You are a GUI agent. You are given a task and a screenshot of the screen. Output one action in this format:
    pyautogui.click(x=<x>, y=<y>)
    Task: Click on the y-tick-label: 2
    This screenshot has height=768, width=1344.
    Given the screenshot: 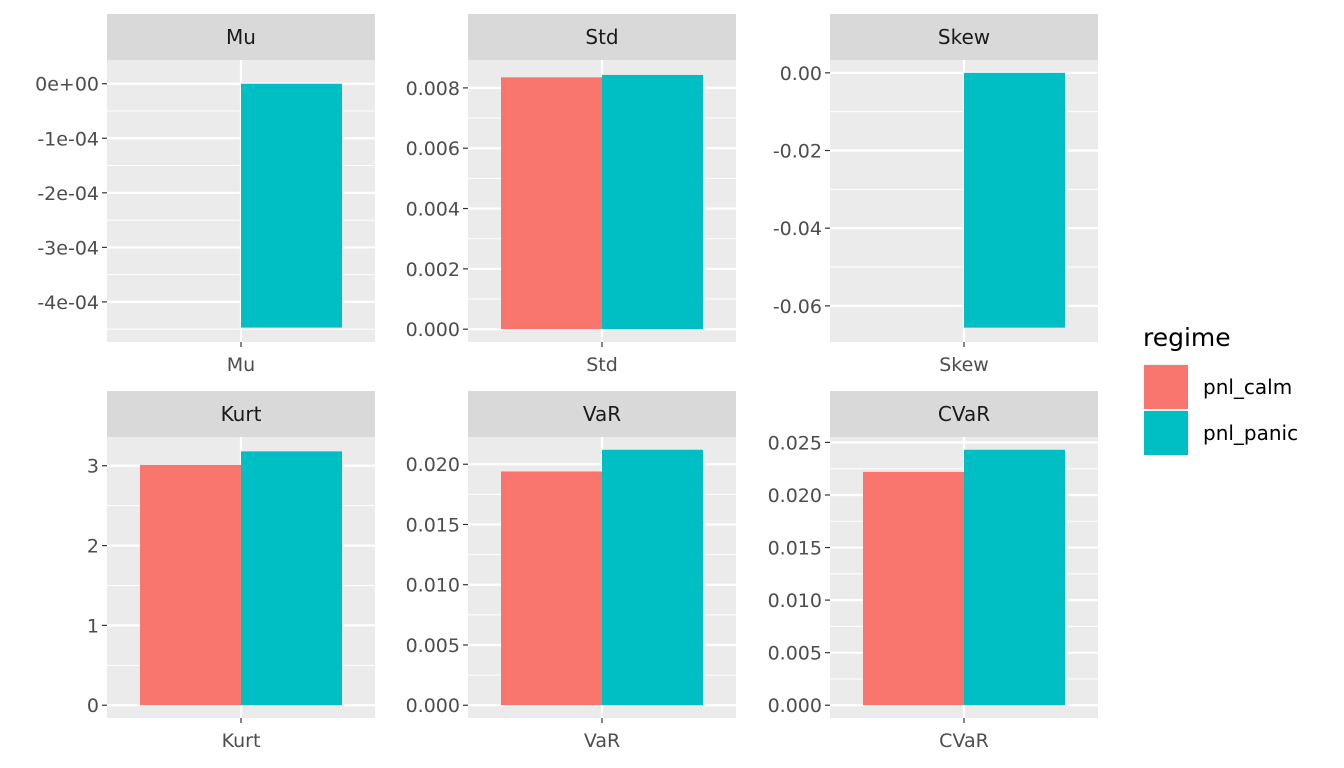 What is the action you would take?
    pyautogui.click(x=93, y=547)
    